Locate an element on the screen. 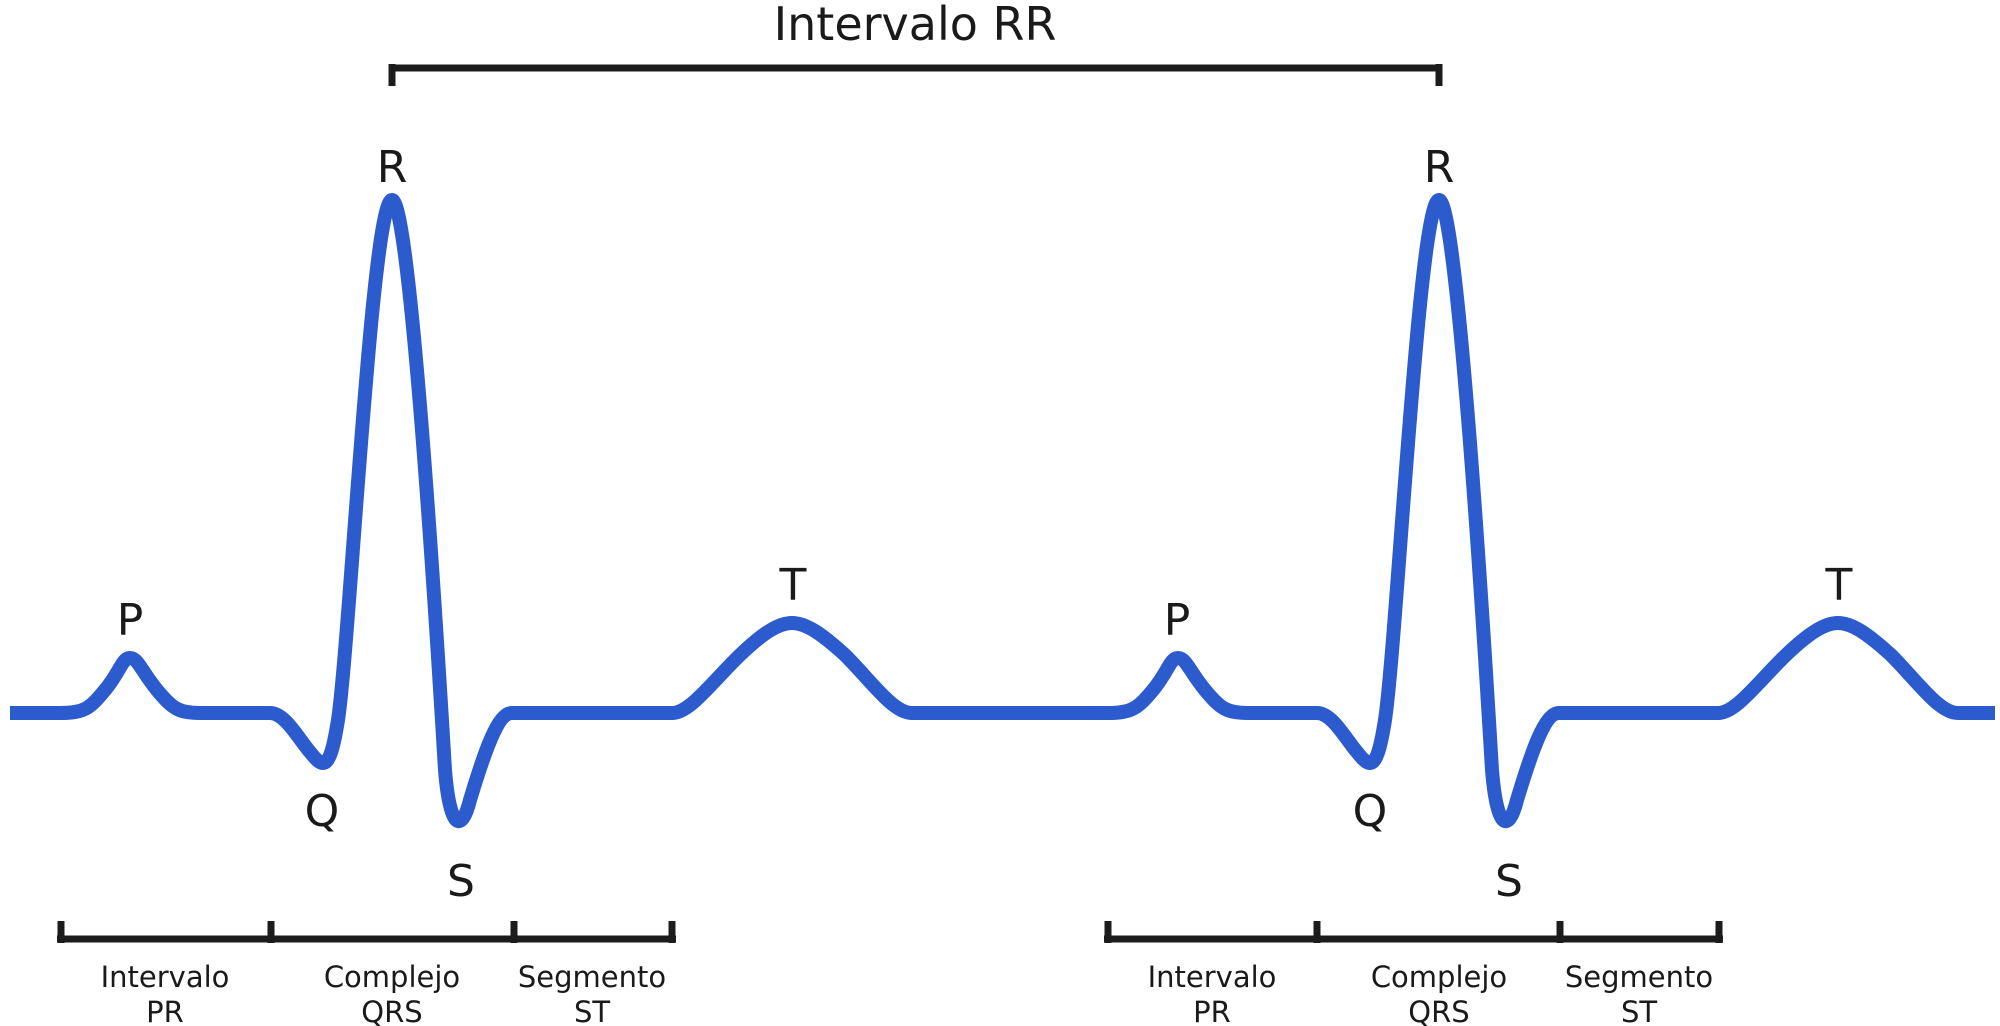 The image size is (2000, 1026). beat-2-q-label: Q is located at coordinates (1370, 811).